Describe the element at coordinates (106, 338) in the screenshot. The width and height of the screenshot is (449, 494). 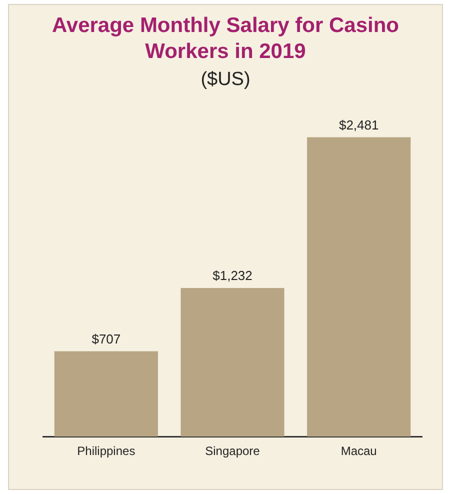
I see `data-label: $707` at that location.